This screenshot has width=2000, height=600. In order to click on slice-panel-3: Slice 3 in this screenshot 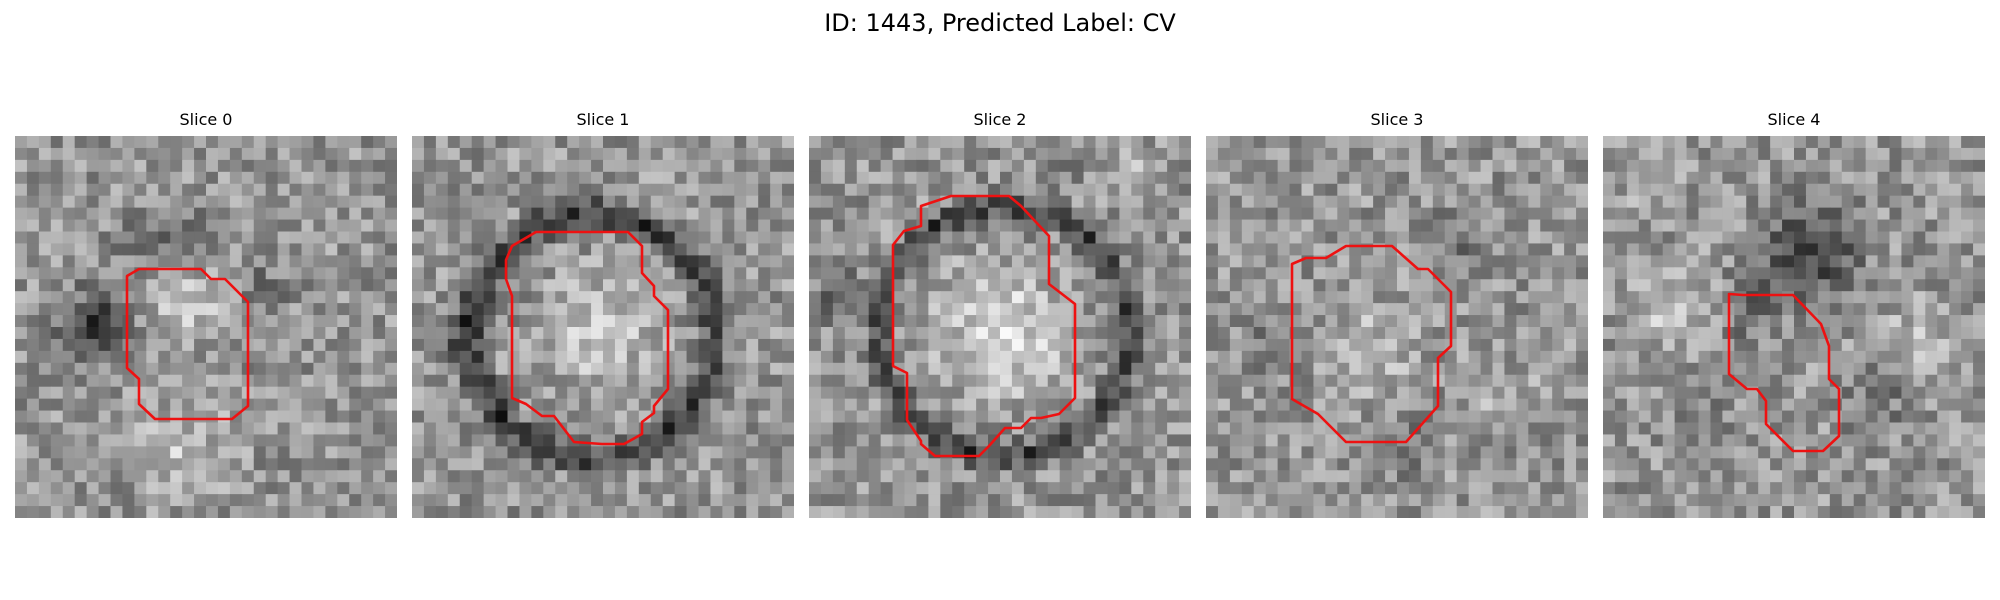, I will do `click(1397, 313)`.